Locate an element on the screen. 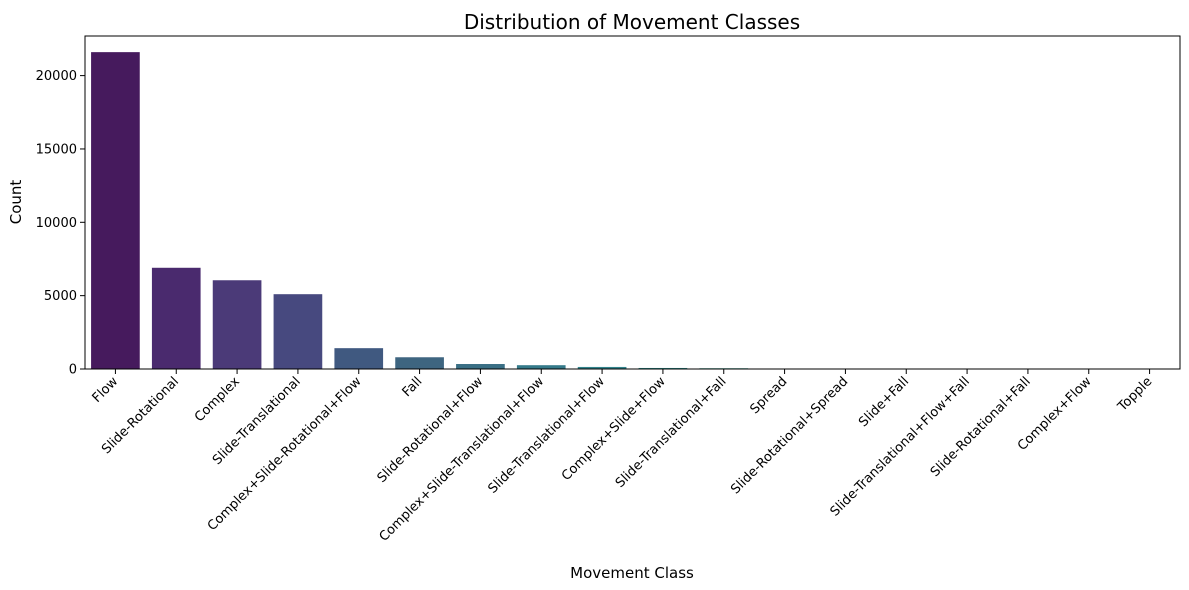 The height and width of the screenshot is (590, 1189). x-tick-label-8: Slide-Translational+Flow is located at coordinates (546, 435).